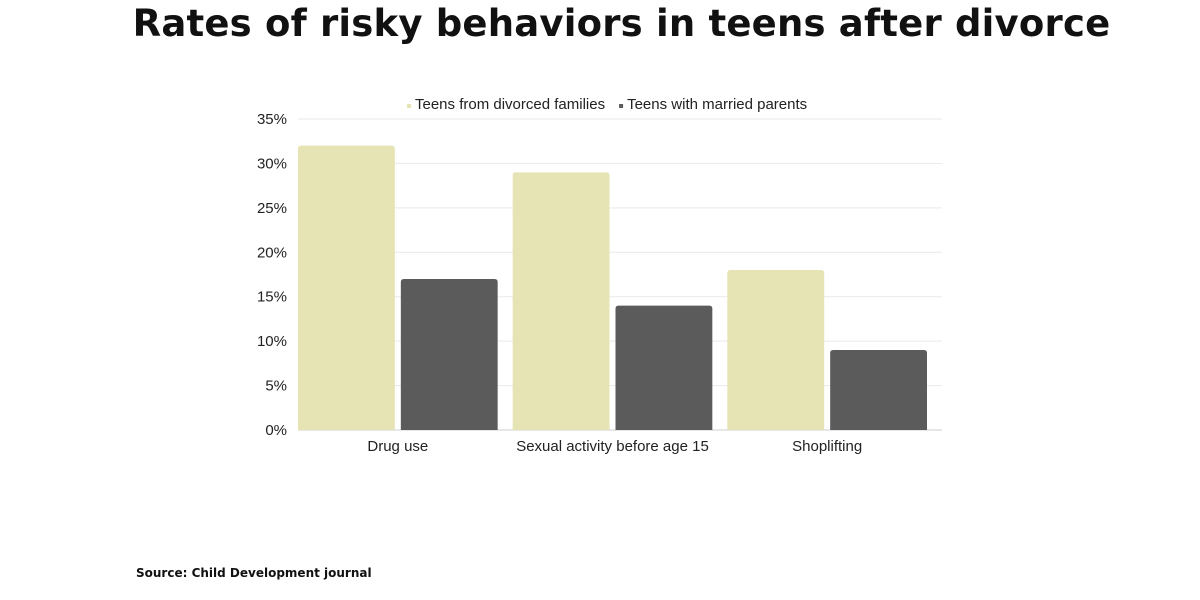 This screenshot has width=1200, height=600. What do you see at coordinates (272, 208) in the screenshot?
I see `y-tick-label: 25%` at bounding box center [272, 208].